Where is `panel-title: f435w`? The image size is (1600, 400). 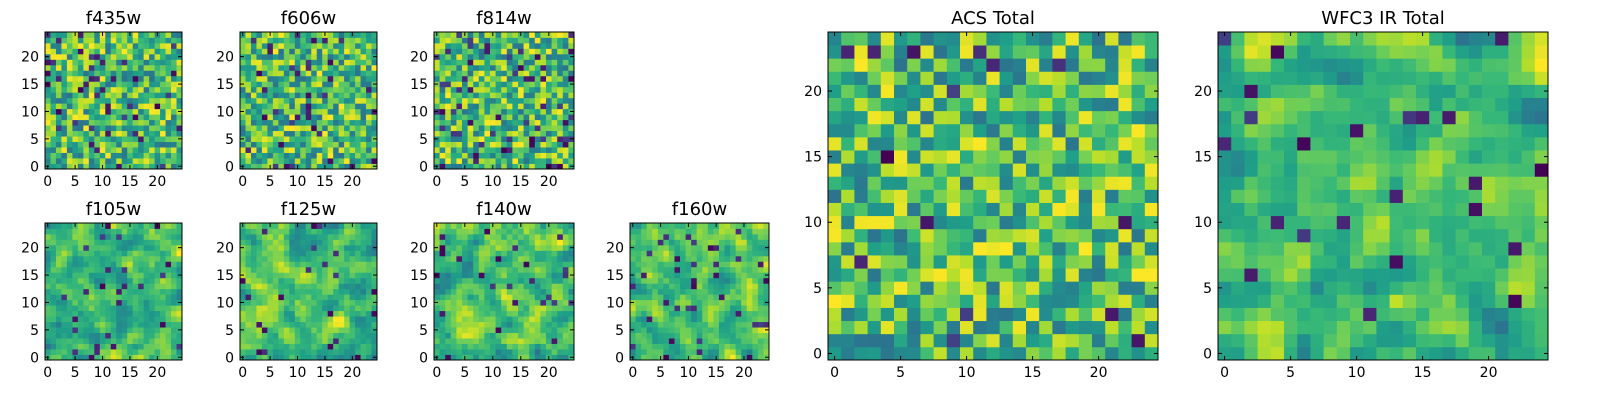
panel-title: f435w is located at coordinates (113, 18).